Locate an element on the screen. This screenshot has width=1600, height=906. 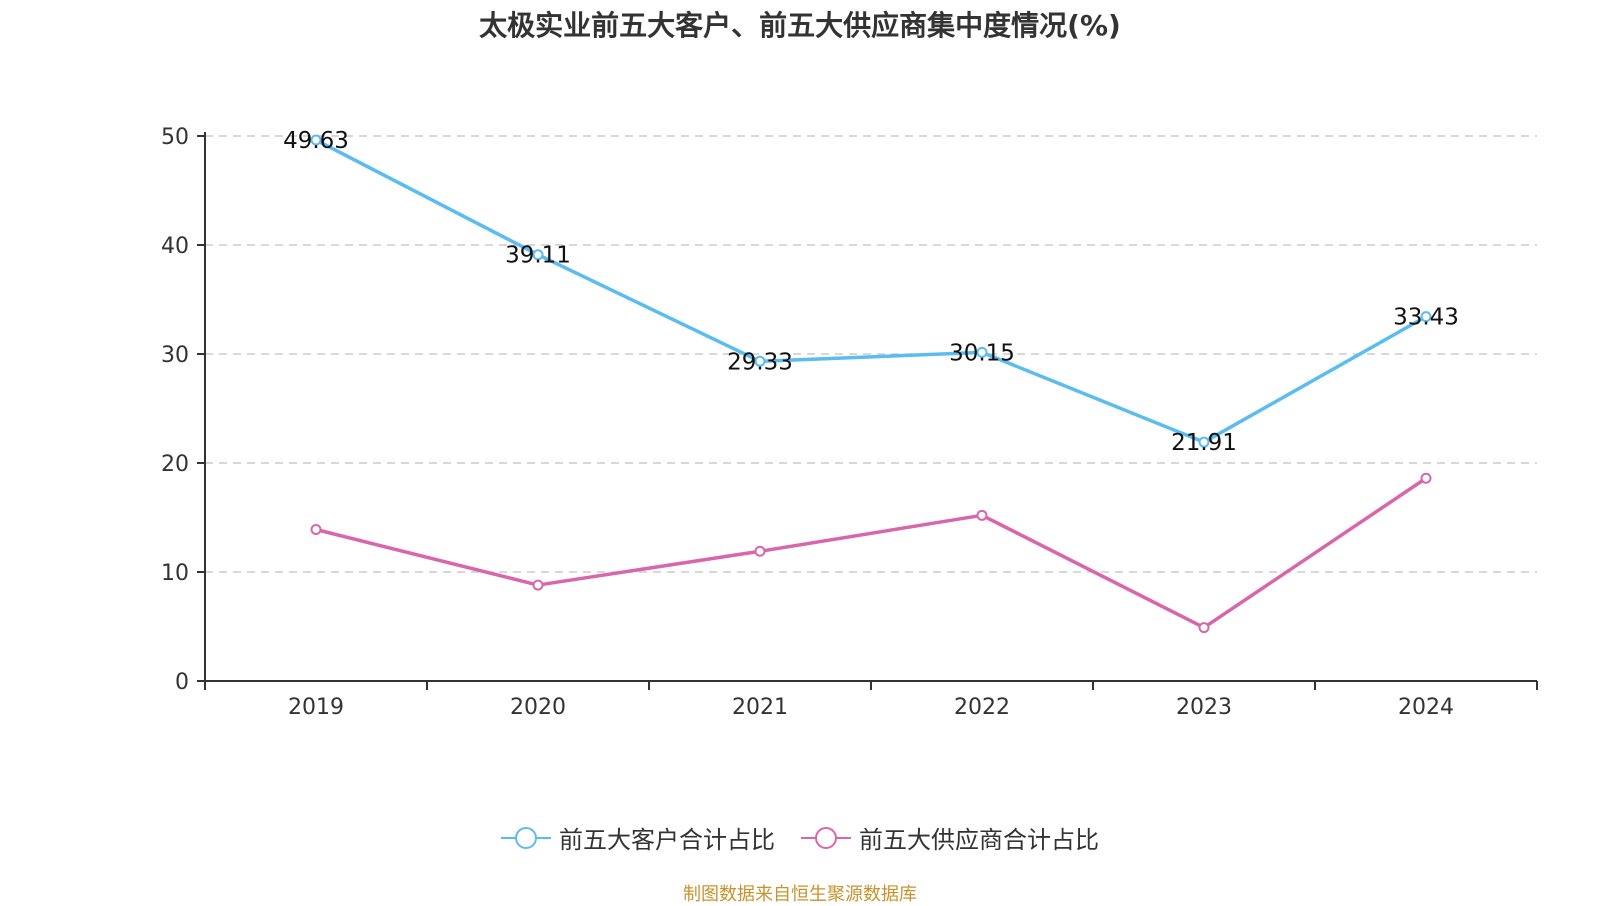
data-label: 21.91 is located at coordinates (1204, 443).